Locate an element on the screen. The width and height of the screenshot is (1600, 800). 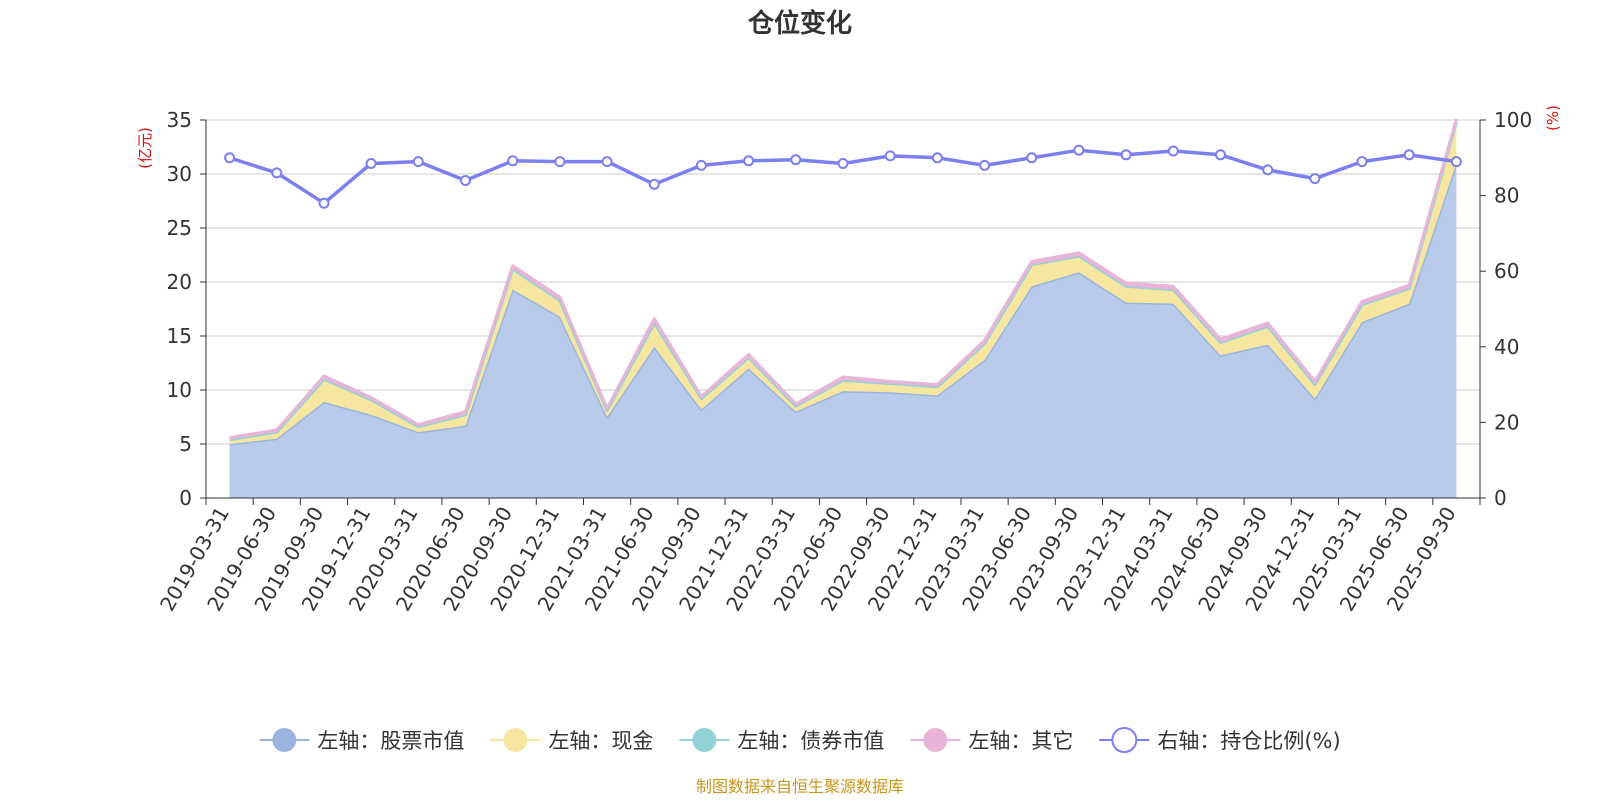
legend-label: 左轴：现金 is located at coordinates (600, 741).